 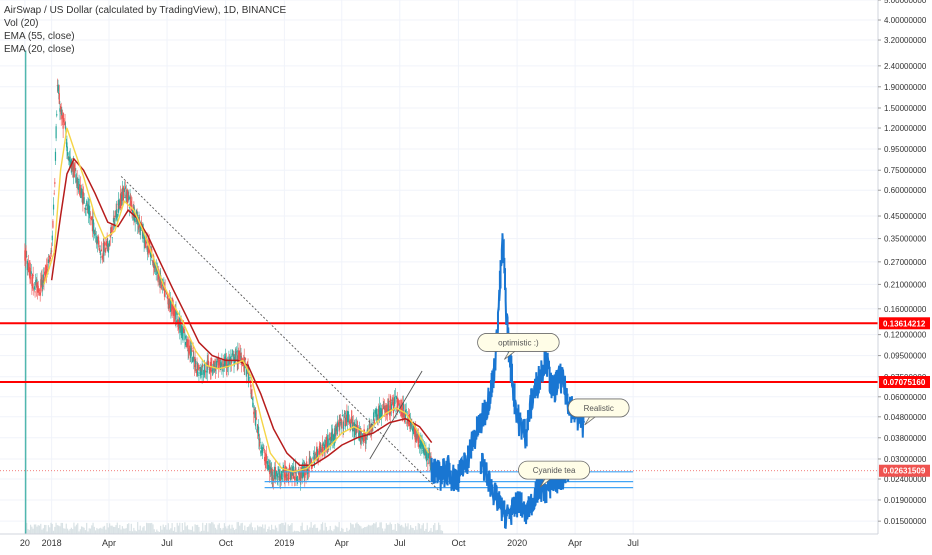 What do you see at coordinates (905, 356) in the screenshot?
I see `price-tick-label: 0.09500000` at bounding box center [905, 356].